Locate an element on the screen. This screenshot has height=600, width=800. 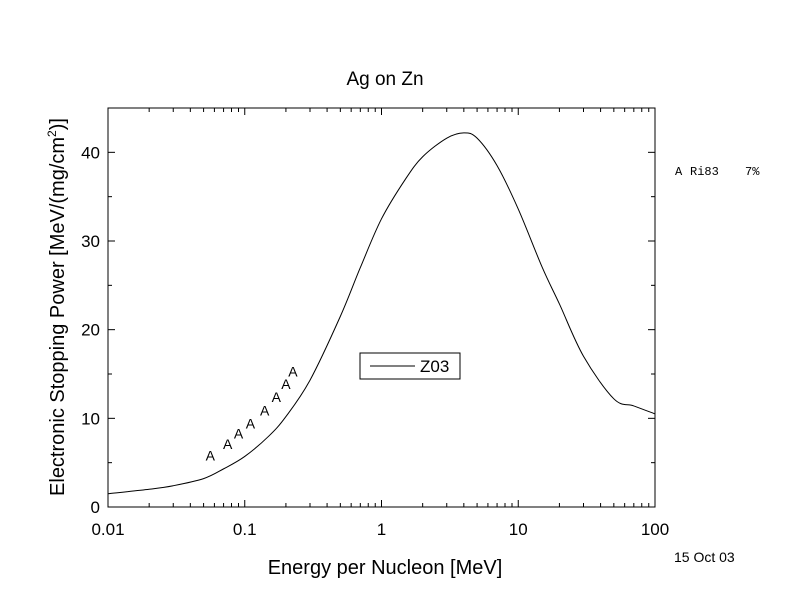
x-axis-label: Energy per Nucleon [MeV] is located at coordinates (385, 568).